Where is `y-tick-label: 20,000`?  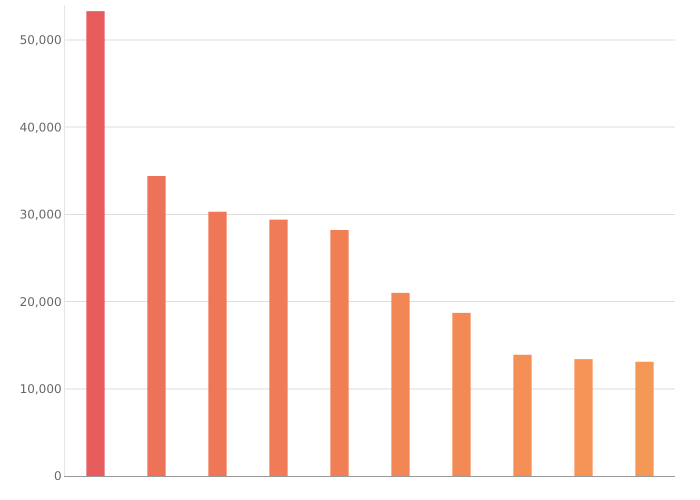
y-tick-label: 20,000 is located at coordinates (41, 301).